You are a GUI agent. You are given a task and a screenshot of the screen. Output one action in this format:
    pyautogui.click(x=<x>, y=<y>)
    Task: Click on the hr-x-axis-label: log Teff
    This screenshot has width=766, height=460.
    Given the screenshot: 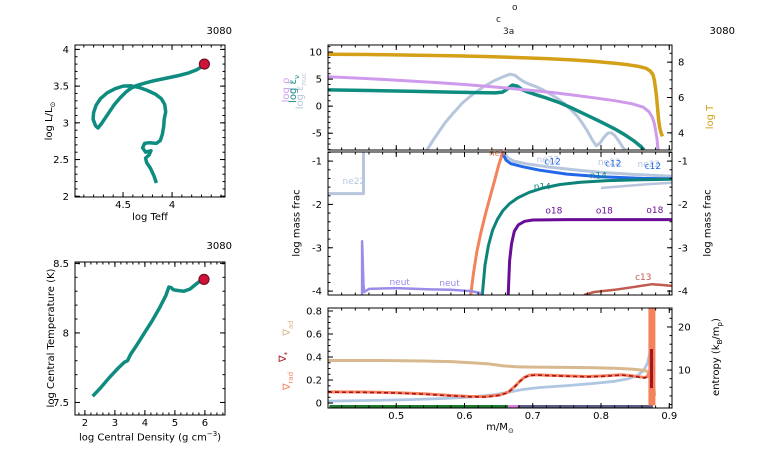 What is the action you would take?
    pyautogui.click(x=150, y=217)
    